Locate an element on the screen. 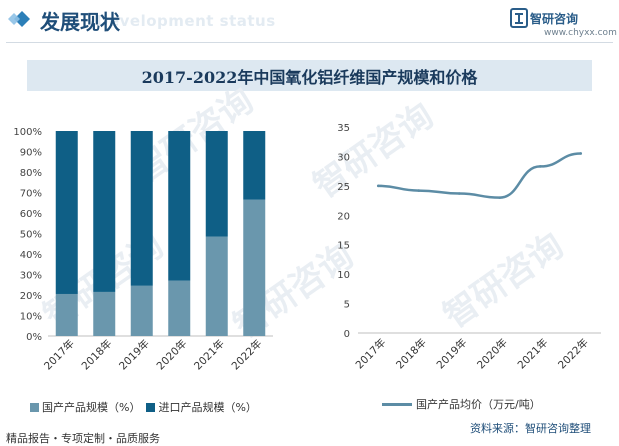 The height and width of the screenshot is (446, 619). header-diamond-icon is located at coordinates (19, 19).